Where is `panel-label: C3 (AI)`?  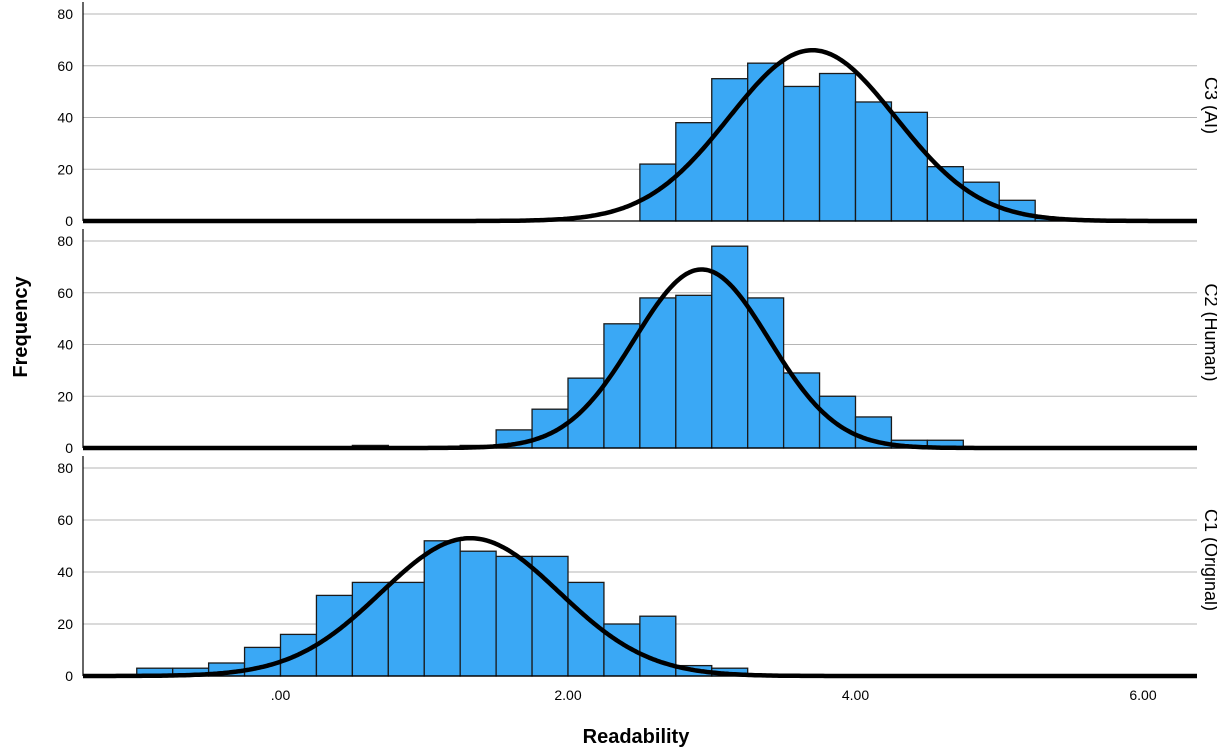
panel-label: C3 (AI) is located at coordinates (1209, 105).